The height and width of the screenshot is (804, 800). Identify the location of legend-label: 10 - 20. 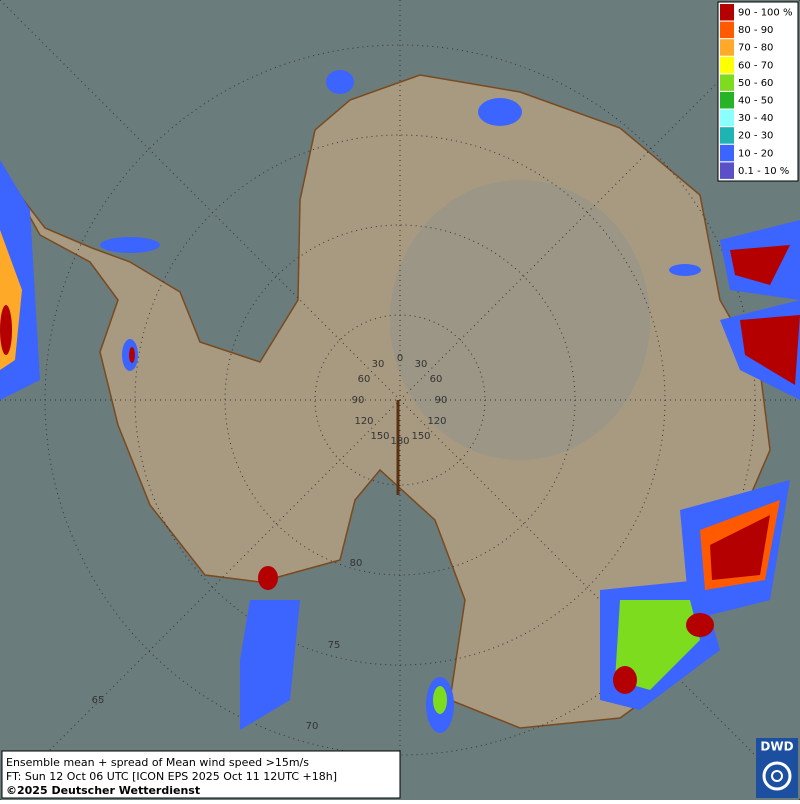
(755, 153).